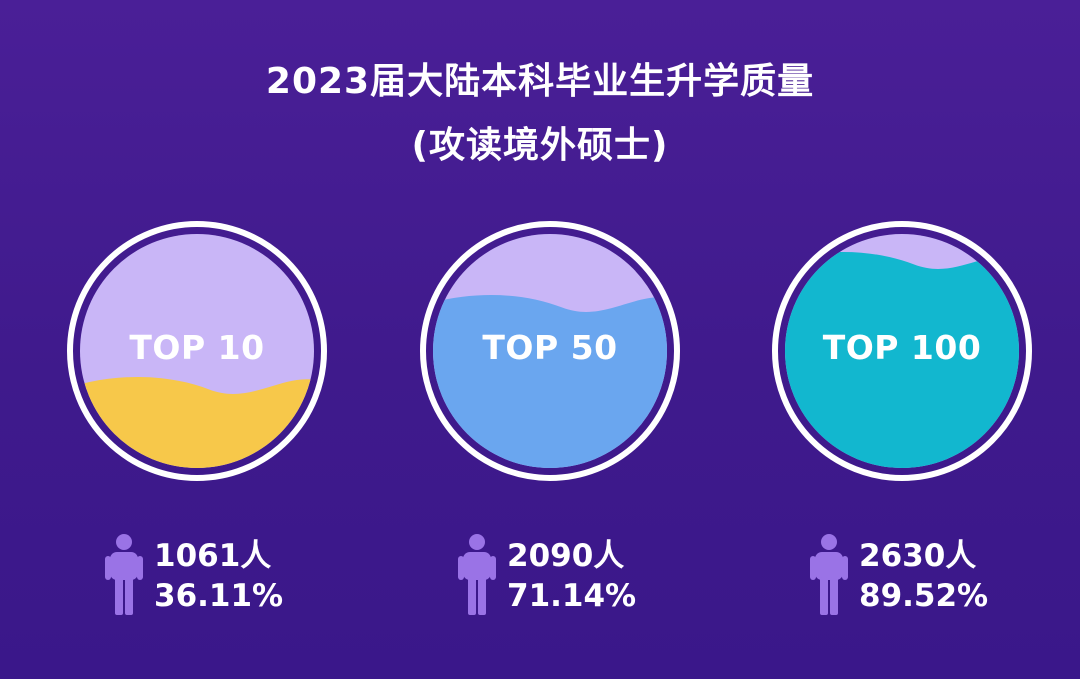 This screenshot has width=1080, height=679. I want to click on top50-liquid-svg, so click(550, 351).